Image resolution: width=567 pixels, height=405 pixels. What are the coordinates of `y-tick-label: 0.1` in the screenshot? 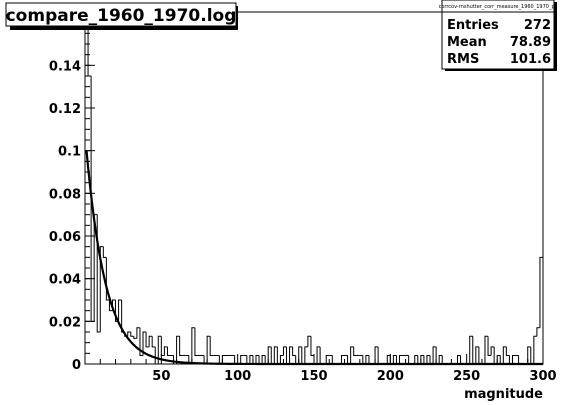 It's located at (69, 152).